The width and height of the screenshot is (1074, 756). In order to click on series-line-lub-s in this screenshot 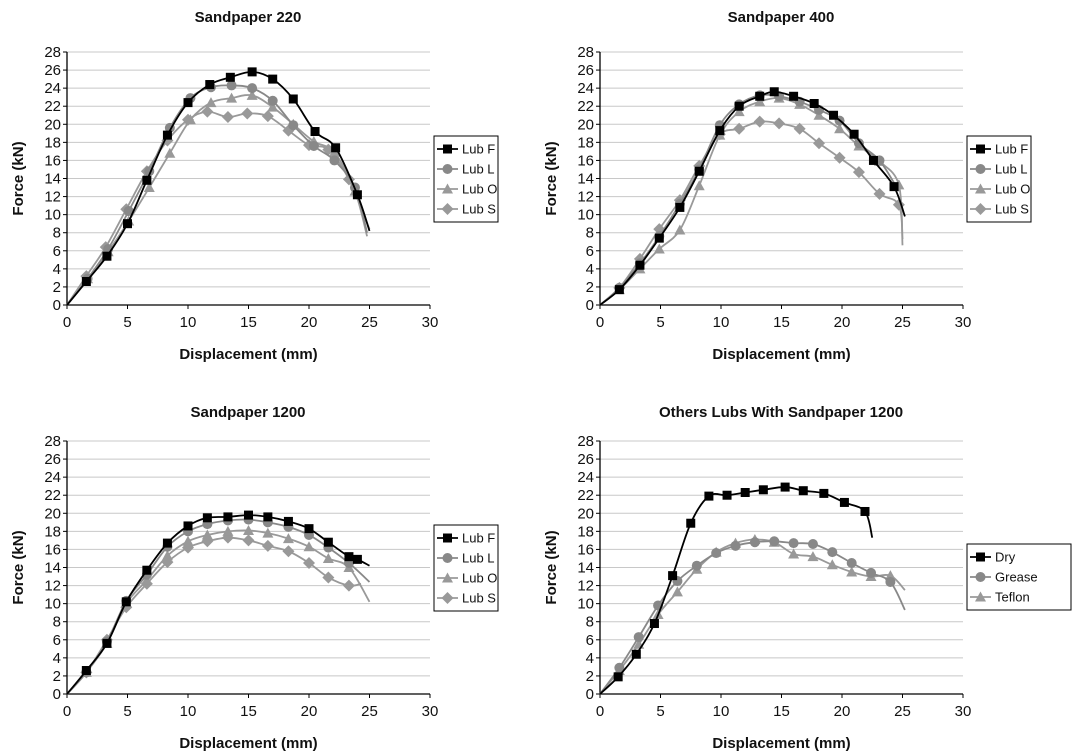, I will do `click(218, 208)`.